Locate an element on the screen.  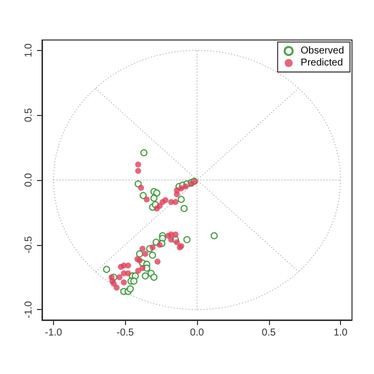
x-tick-label: 1.0 is located at coordinates (341, 333).